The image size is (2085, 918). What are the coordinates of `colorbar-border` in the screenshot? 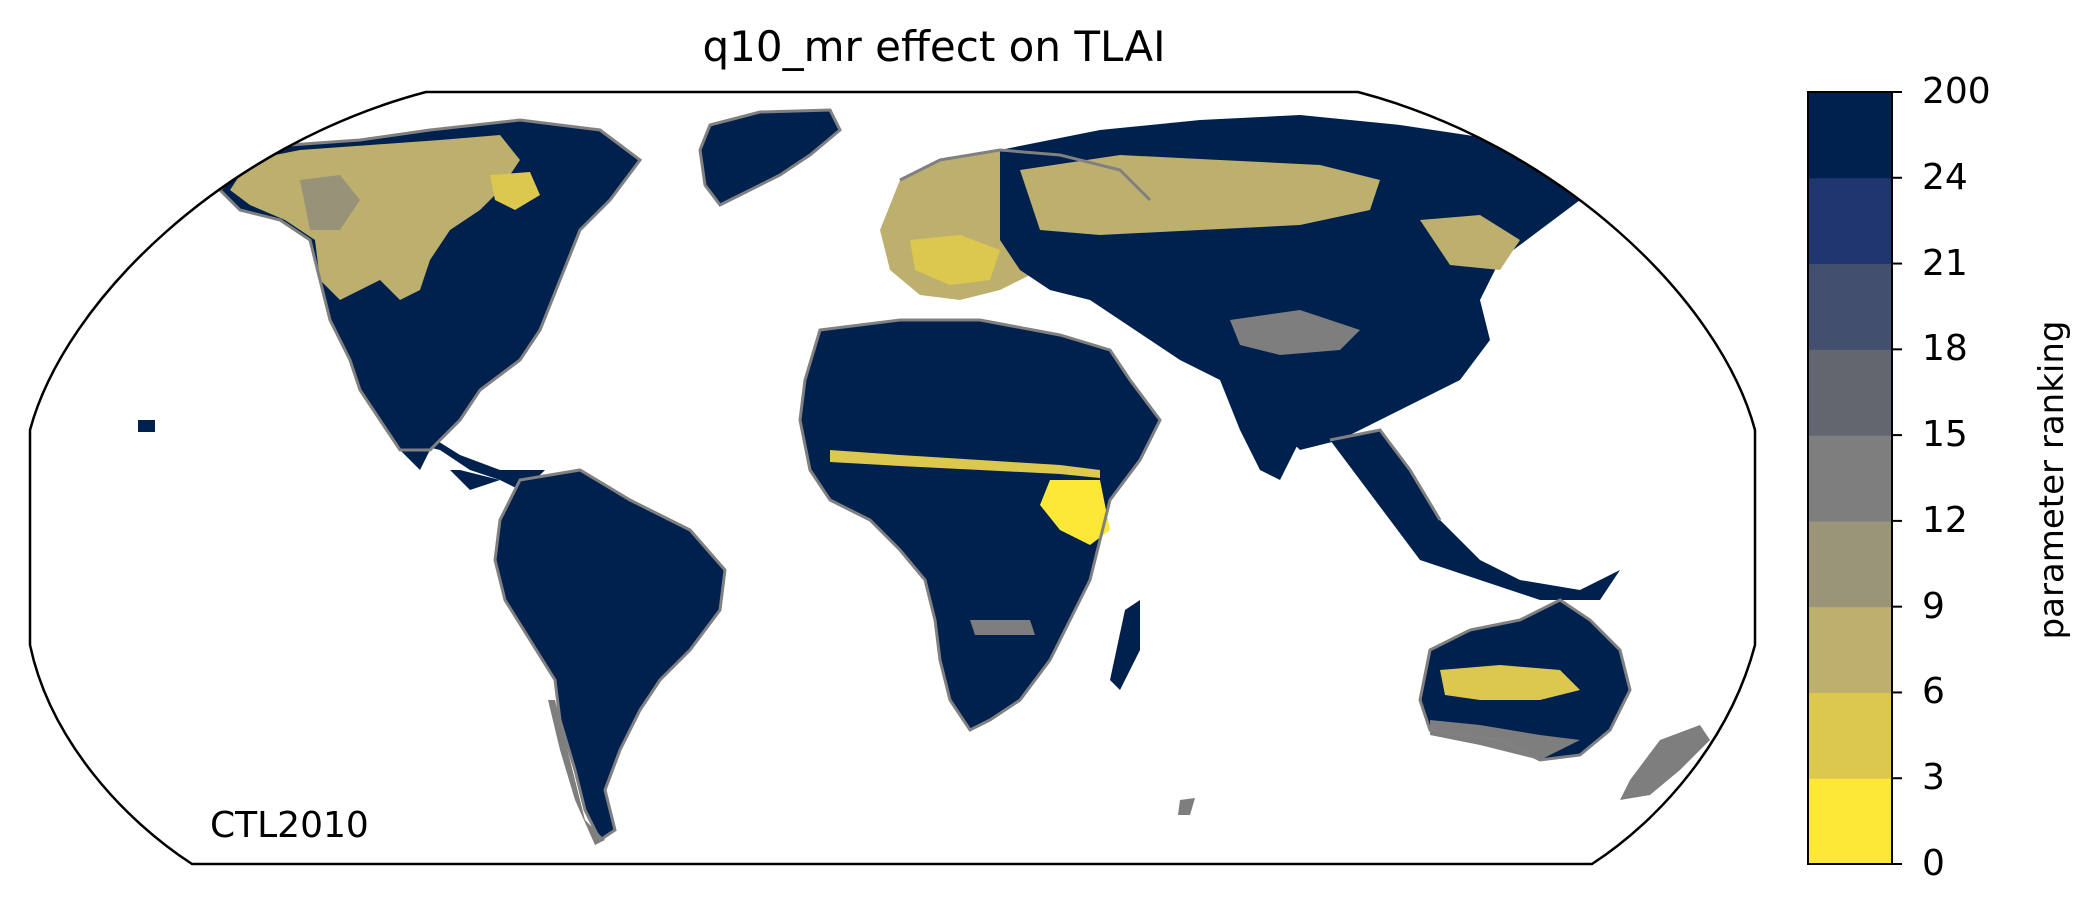 It's located at (1850, 478).